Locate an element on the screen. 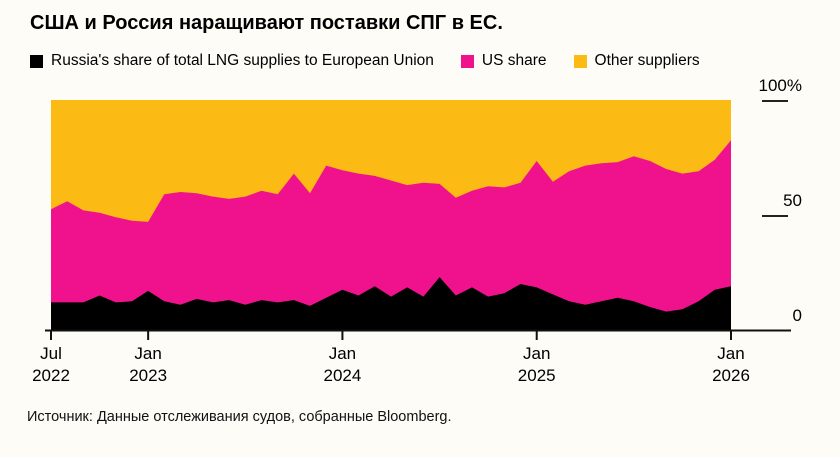  russia-share-area is located at coordinates (391, 303).